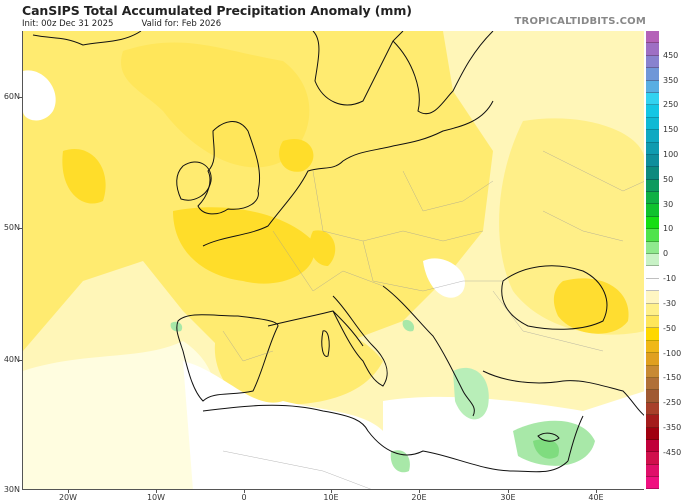  I want to click on x-label-10w: 10W, so click(156, 497).